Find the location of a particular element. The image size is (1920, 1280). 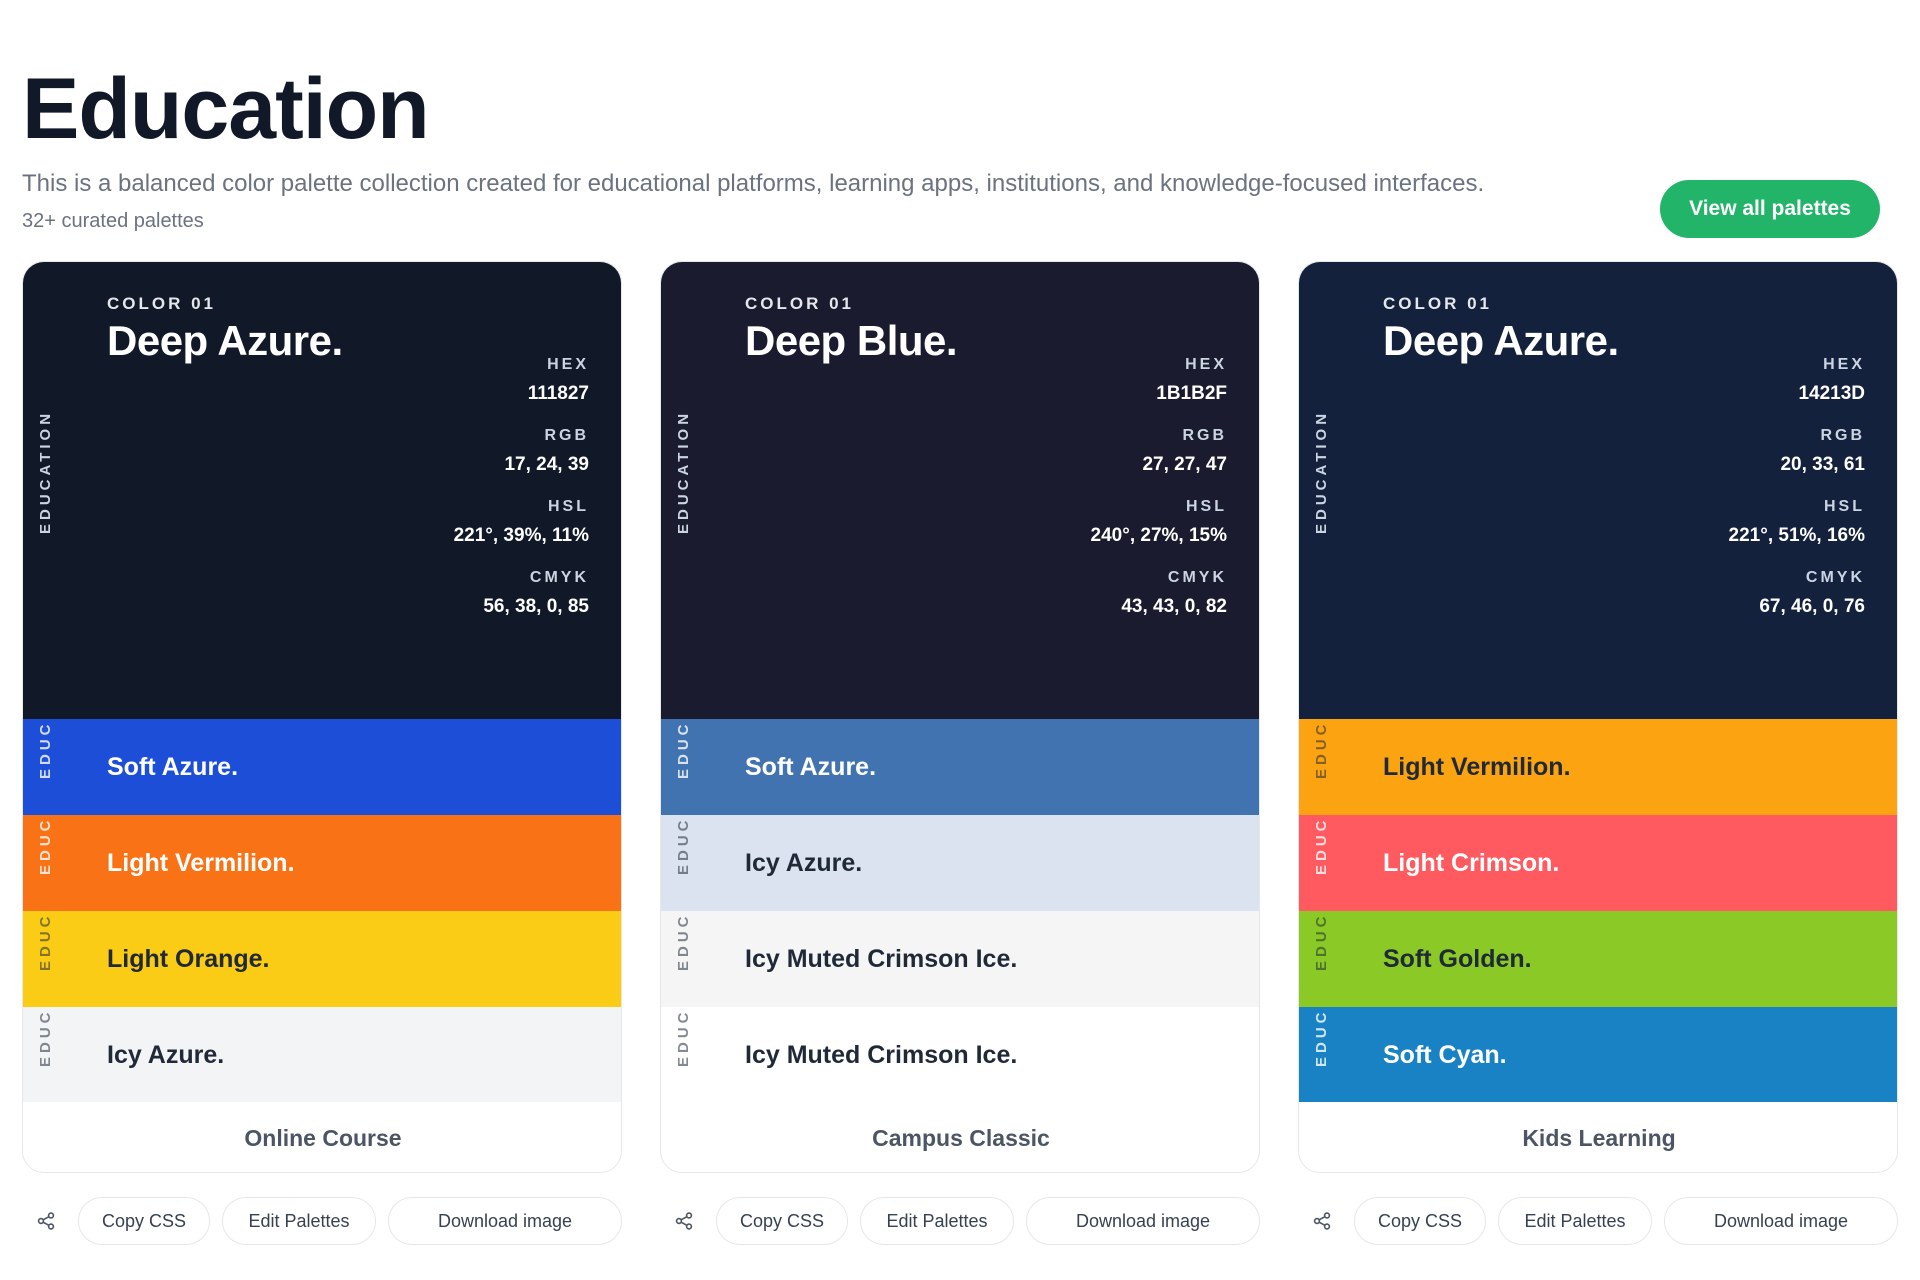

hsl-value: 221°, 39%, 11% is located at coordinates (521, 535).